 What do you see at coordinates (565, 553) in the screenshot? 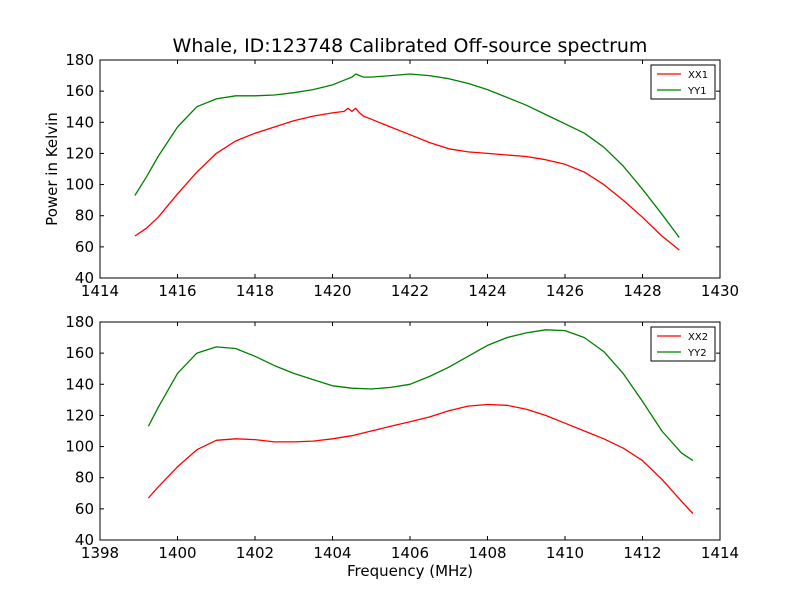
I see `x-tick-label: 1410` at bounding box center [565, 553].